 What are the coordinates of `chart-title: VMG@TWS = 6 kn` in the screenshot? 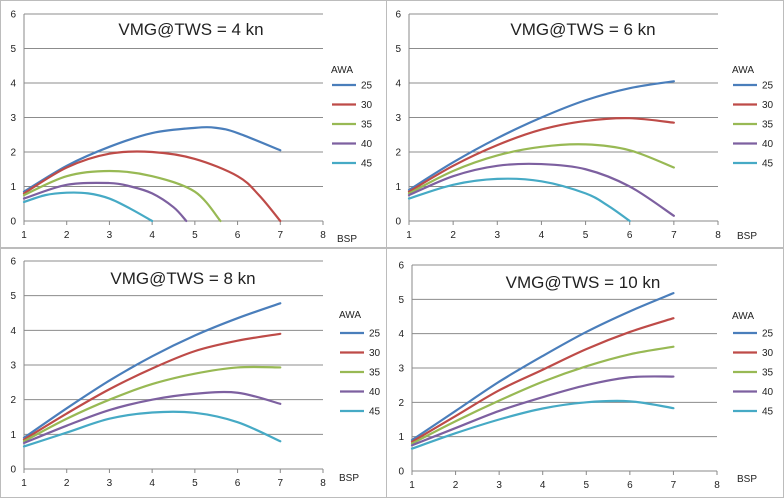 It's located at (582, 29).